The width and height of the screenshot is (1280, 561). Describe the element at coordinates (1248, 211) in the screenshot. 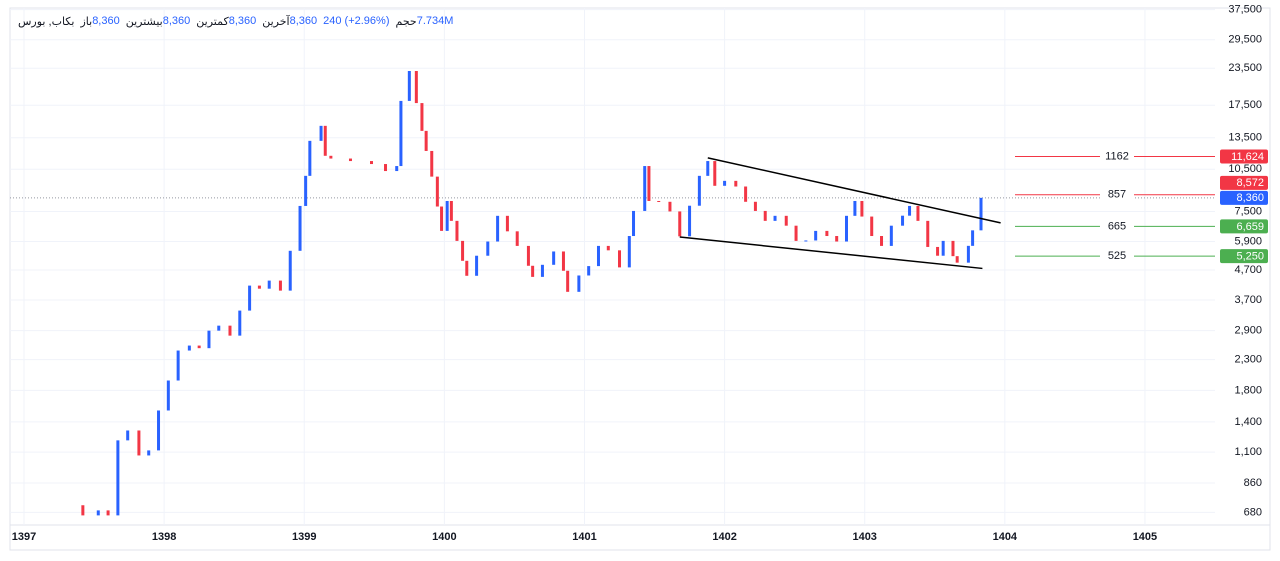

I see `y-tick-label: 7,500` at that location.